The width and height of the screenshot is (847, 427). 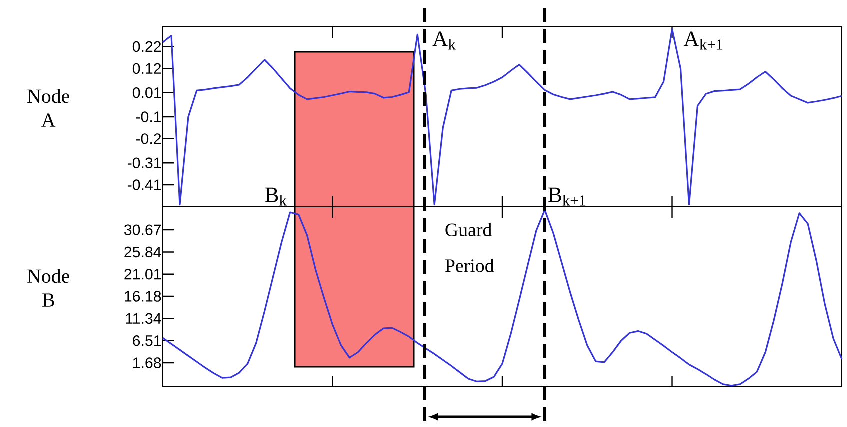 What do you see at coordinates (143, 274) in the screenshot?
I see `y-tick-label: 21.01` at bounding box center [143, 274].